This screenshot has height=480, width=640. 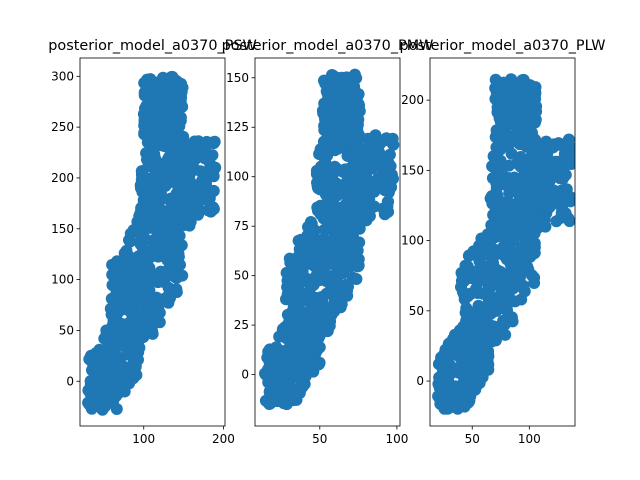 I want to click on y-tick-label: 0, so click(x=420, y=381).